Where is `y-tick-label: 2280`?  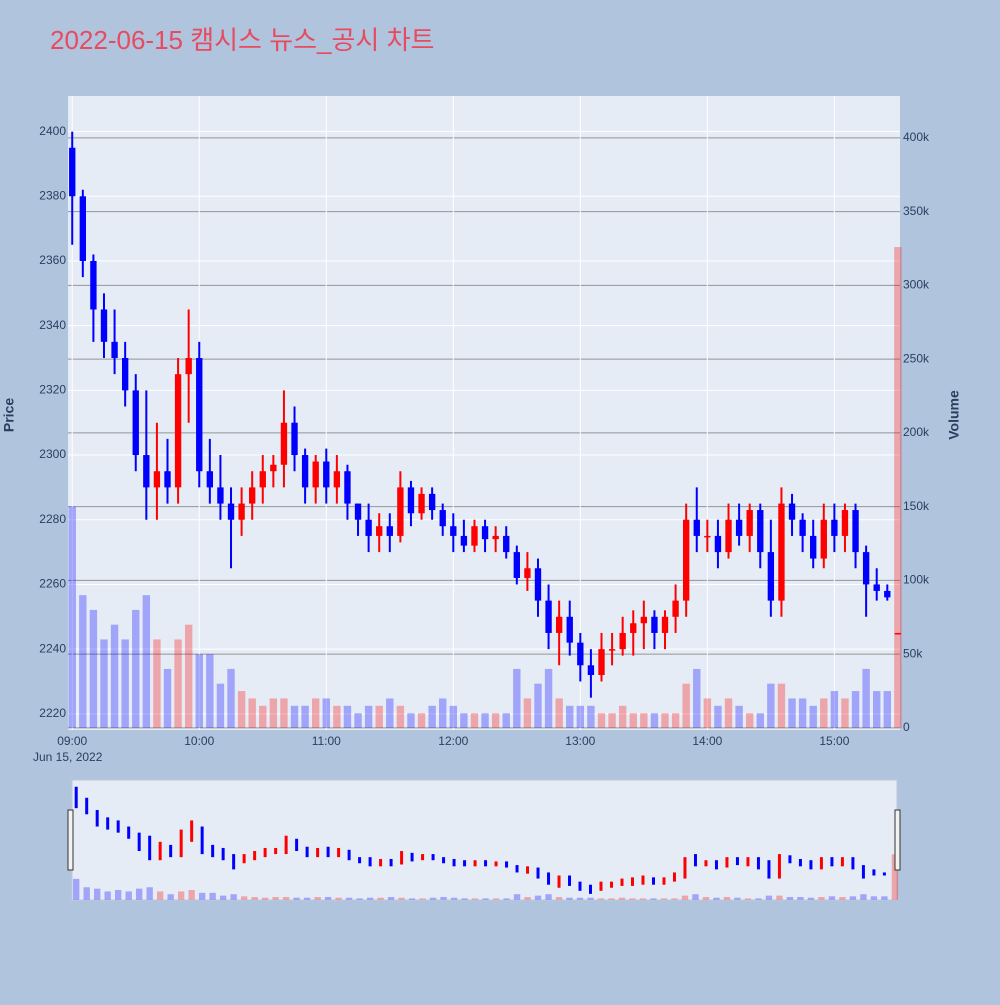 y-tick-label: 2280 is located at coordinates (52, 519).